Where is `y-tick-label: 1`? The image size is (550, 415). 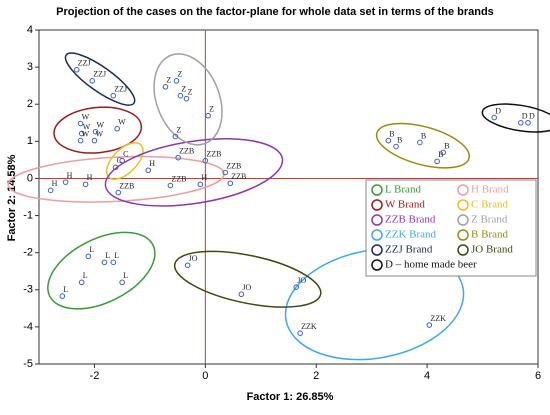
y-tick-label: 1 is located at coordinates (30, 141).